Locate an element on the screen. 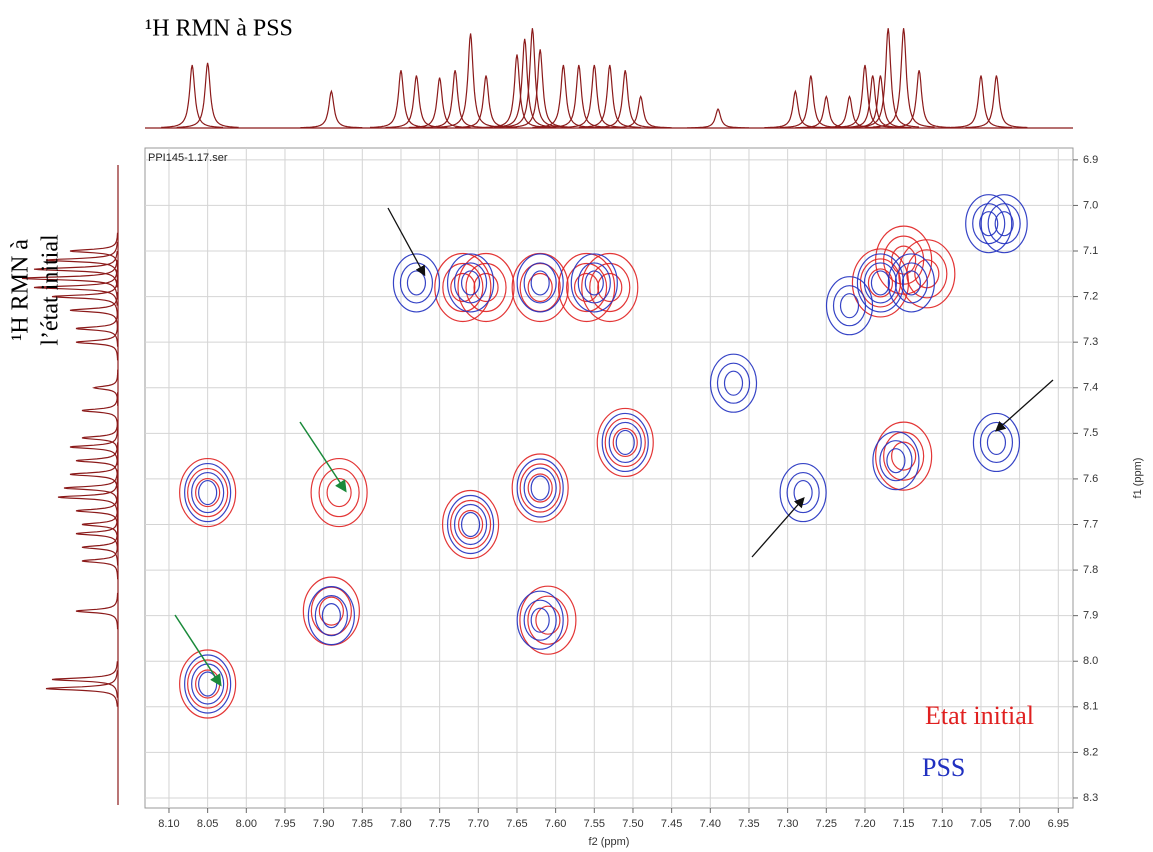 The image size is (1153, 852). y-tick-label: 7.1 is located at coordinates (1090, 251).